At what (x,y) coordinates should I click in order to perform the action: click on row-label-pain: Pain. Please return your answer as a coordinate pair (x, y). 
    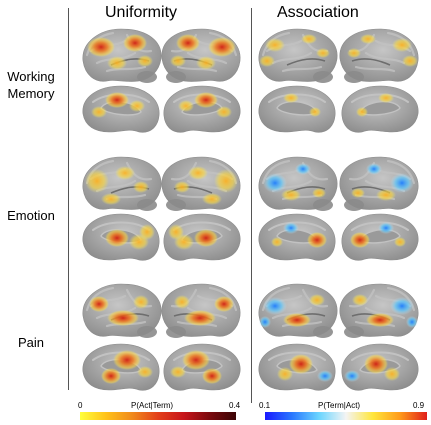
    Looking at the image, I should click on (31, 342).